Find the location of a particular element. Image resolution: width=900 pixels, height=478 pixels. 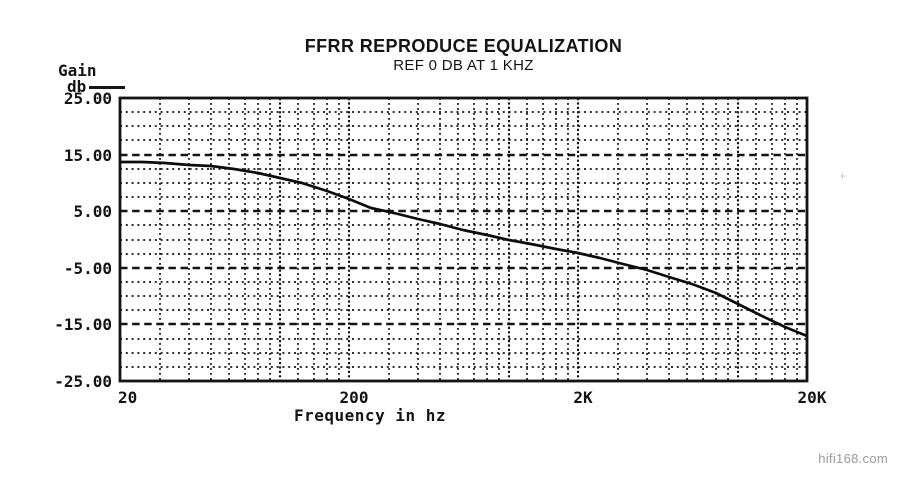

x-tick-label: 2K is located at coordinates (583, 397).